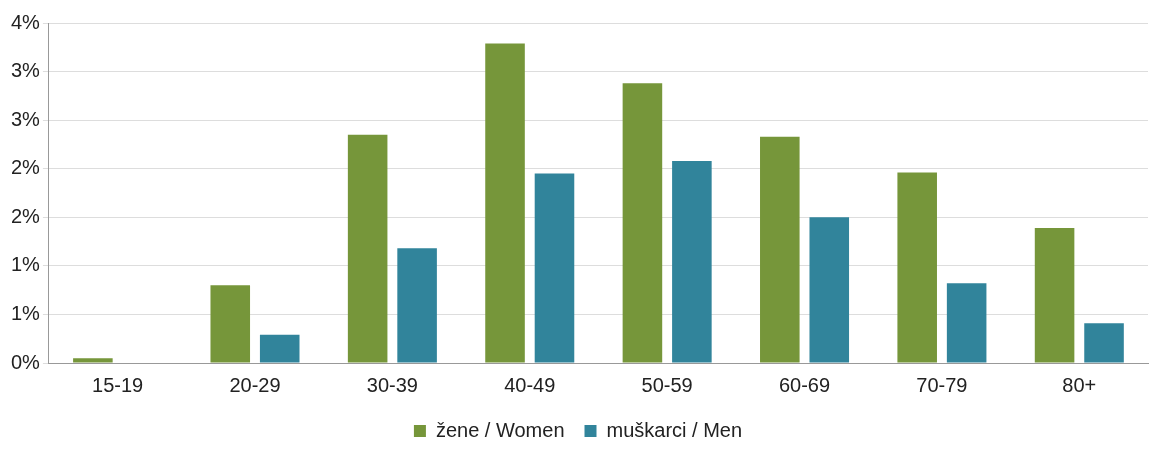 The height and width of the screenshot is (459, 1166). Describe the element at coordinates (942, 384) in the screenshot. I see `x-tick-label: 70-79` at that location.